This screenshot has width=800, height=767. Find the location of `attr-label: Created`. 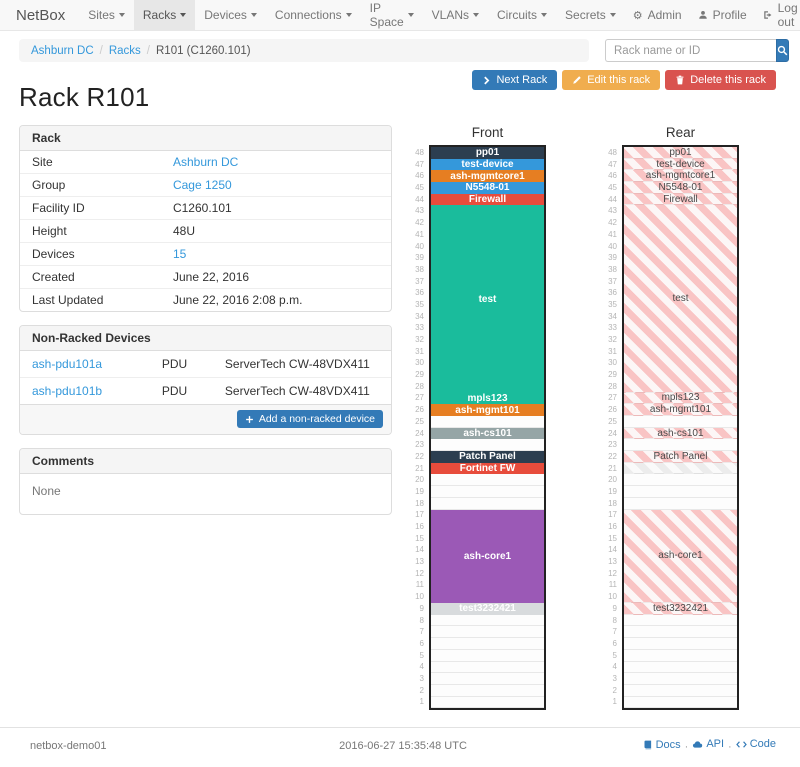

attr-label: Created is located at coordinates (90, 277).